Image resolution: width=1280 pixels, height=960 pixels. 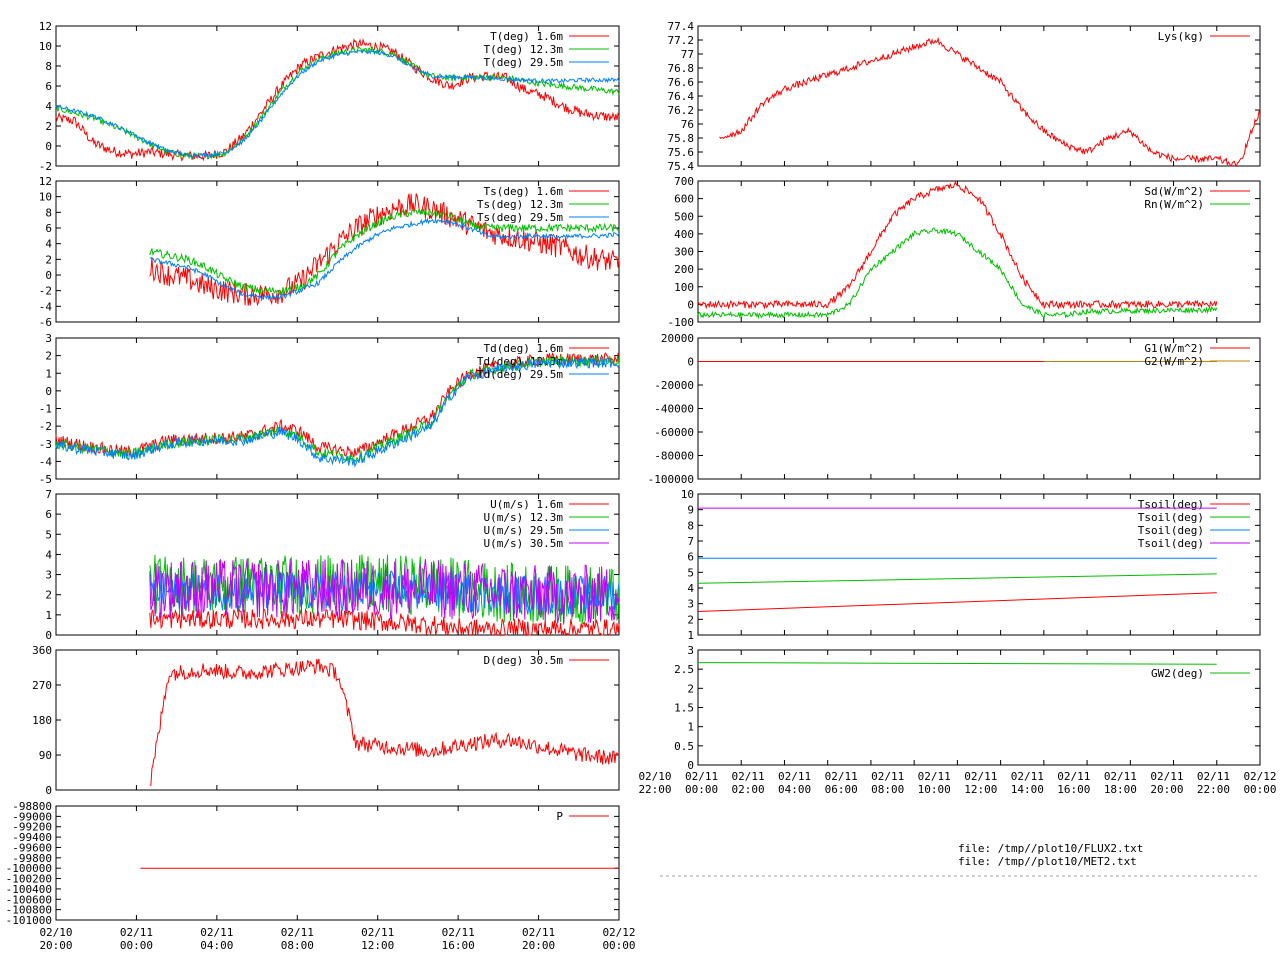 What do you see at coordinates (29, 879) in the screenshot?
I see `y-tick-label: -100200` at bounding box center [29, 879].